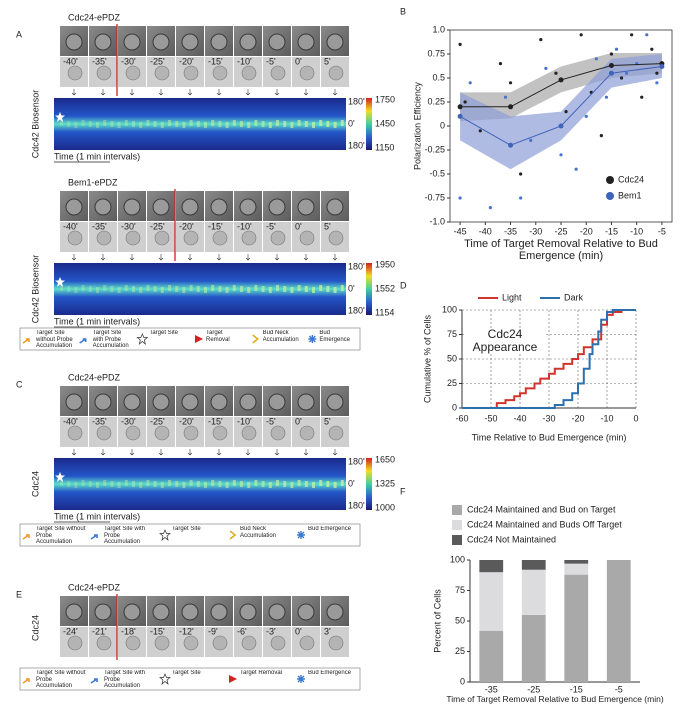 The image size is (693, 722). What do you see at coordinates (35, 124) in the screenshot?
I see `y-axis-label: Cdc42 Biosensor` at bounding box center [35, 124].